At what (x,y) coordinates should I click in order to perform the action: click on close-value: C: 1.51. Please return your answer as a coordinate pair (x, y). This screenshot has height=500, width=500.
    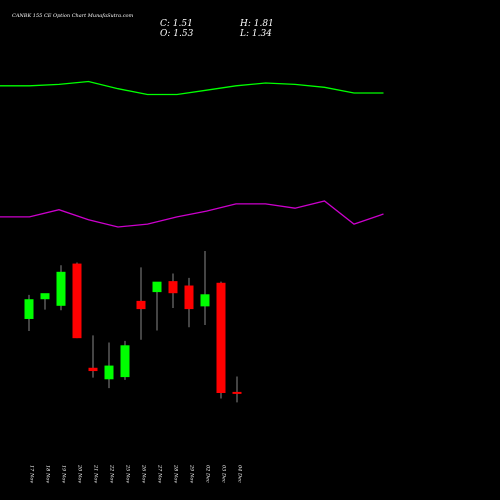
    Looking at the image, I should click on (176, 24).